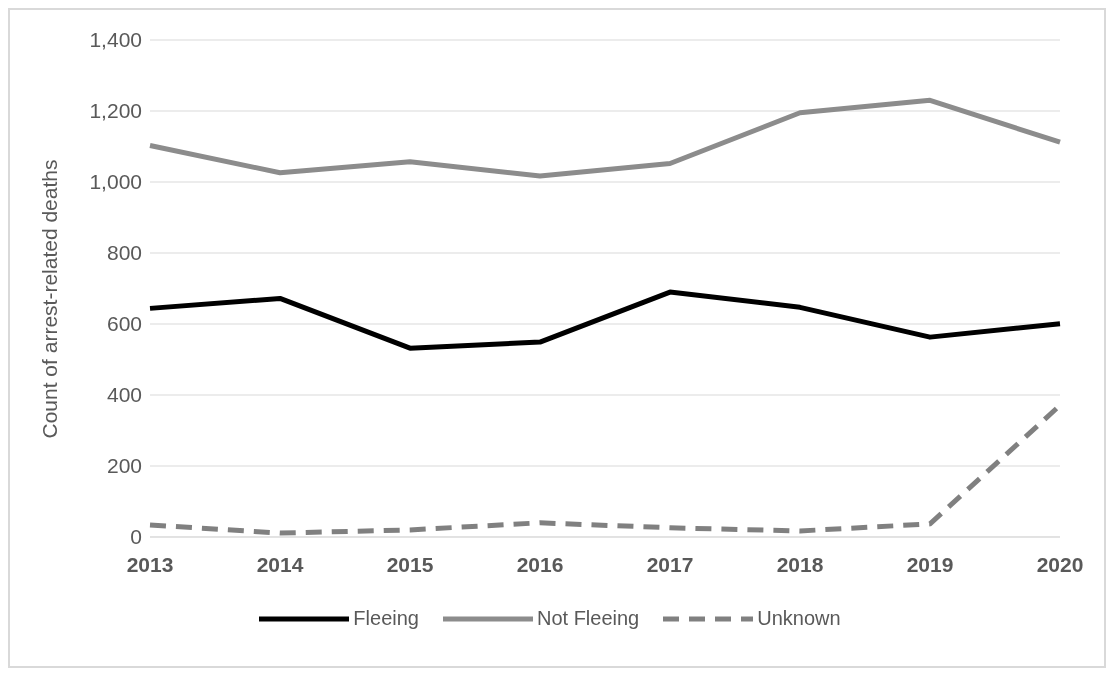  What do you see at coordinates (1060, 564) in the screenshot?
I see `x-tick-label: 2020` at bounding box center [1060, 564].